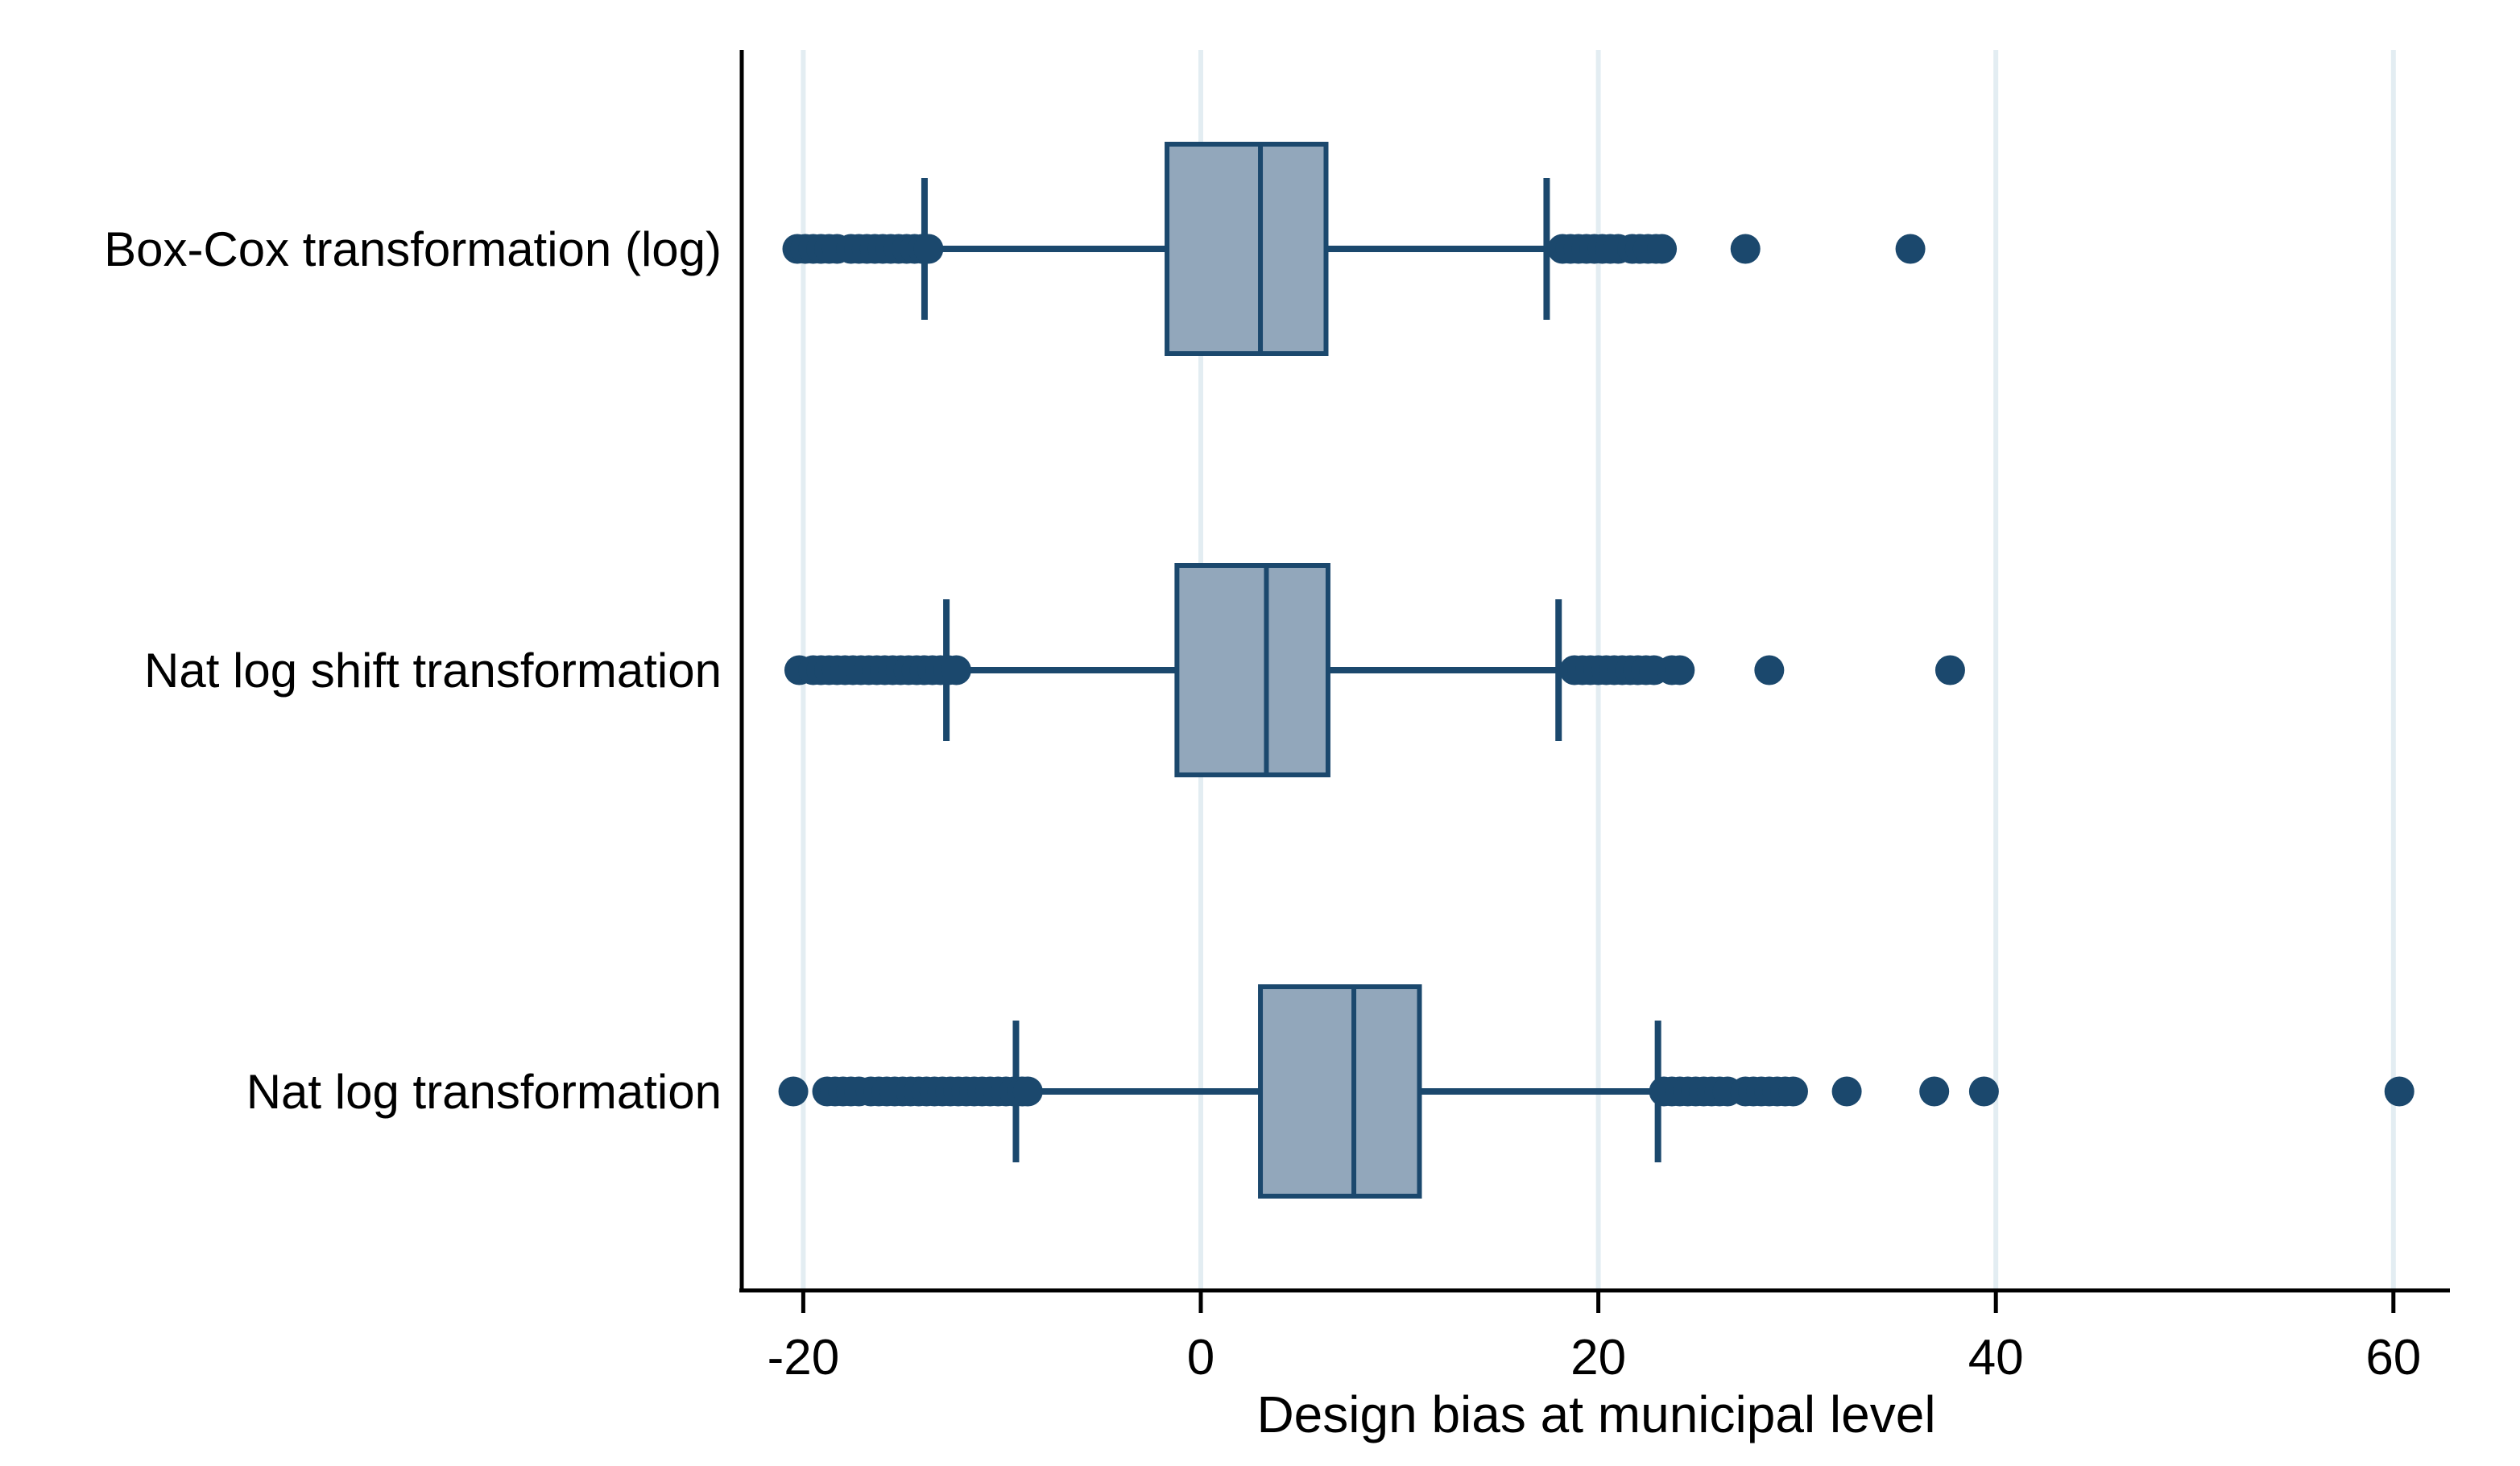 This screenshot has height=1466, width=2520. What do you see at coordinates (484, 1092) in the screenshot?
I see `category-label: Nat log transformation` at bounding box center [484, 1092].